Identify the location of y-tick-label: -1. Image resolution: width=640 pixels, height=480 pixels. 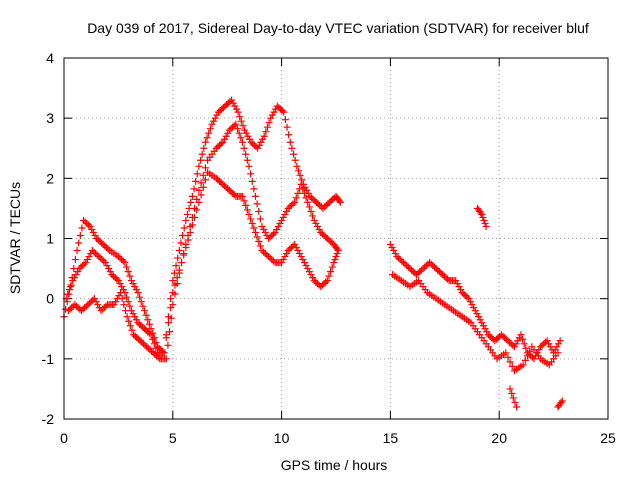
(48, 359).